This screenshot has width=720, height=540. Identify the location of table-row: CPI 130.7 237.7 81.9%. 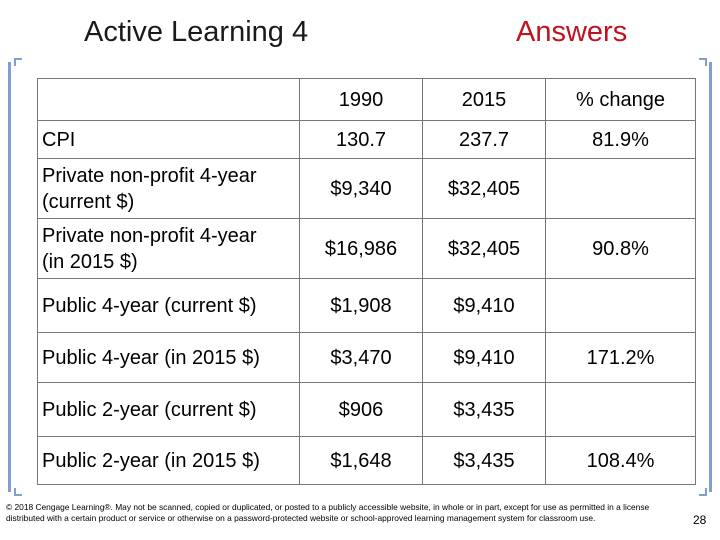
(366, 139).